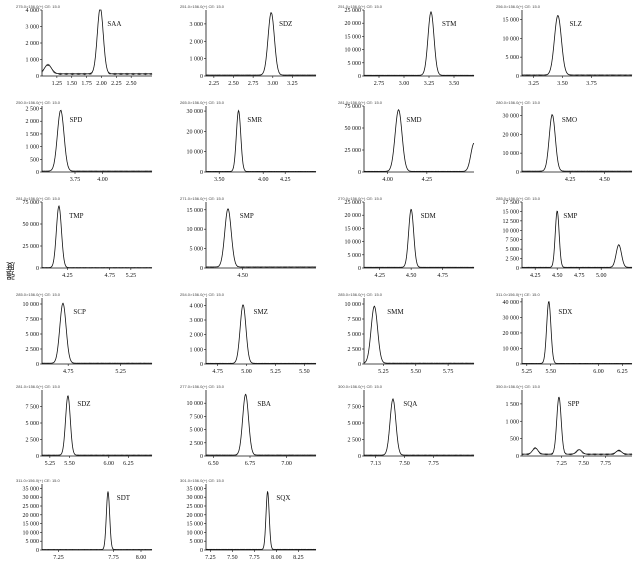  I want to click on y-tick-label: 35 000, so click(31, 489).